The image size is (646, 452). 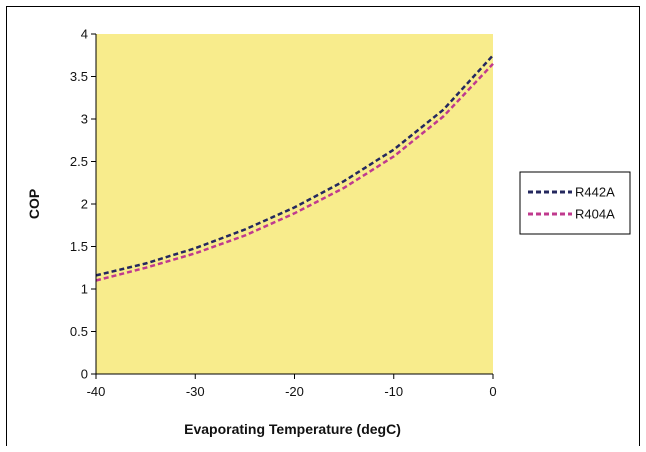 What do you see at coordinates (84, 119) in the screenshot?
I see `y-tick-label: 3` at bounding box center [84, 119].